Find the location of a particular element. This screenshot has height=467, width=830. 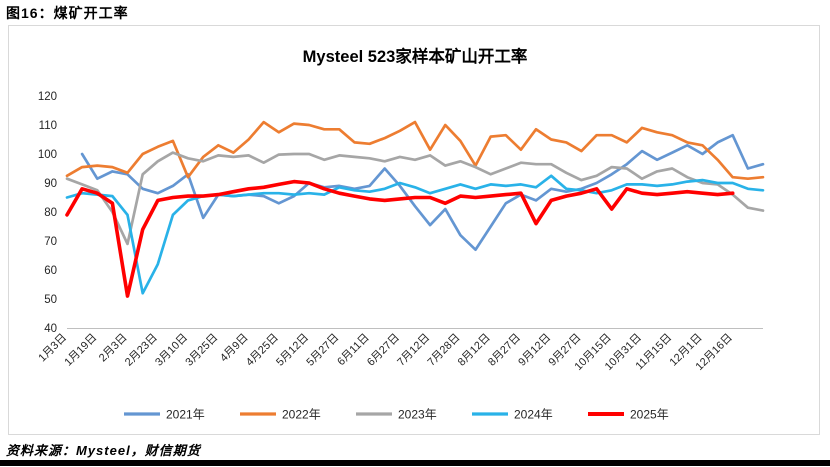

y-axis-tick-label: 50 is located at coordinates (50, 300).